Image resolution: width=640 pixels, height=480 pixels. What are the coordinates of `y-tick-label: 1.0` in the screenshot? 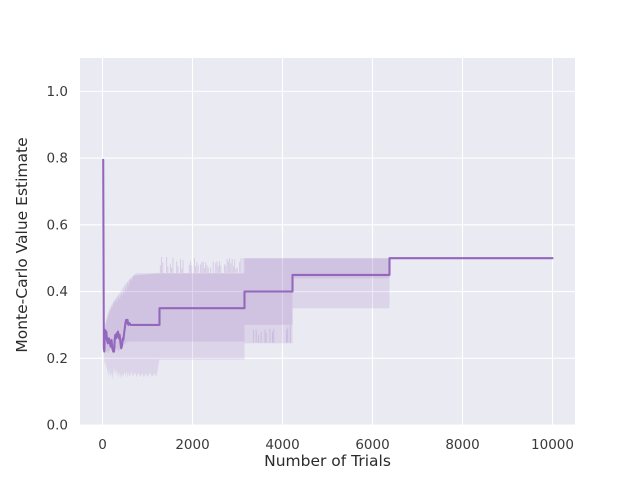 It's located at (57, 92).